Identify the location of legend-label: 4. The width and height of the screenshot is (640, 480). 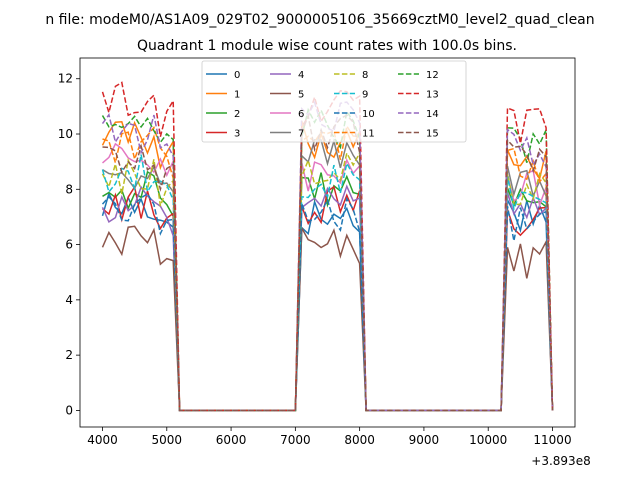
(301, 75).